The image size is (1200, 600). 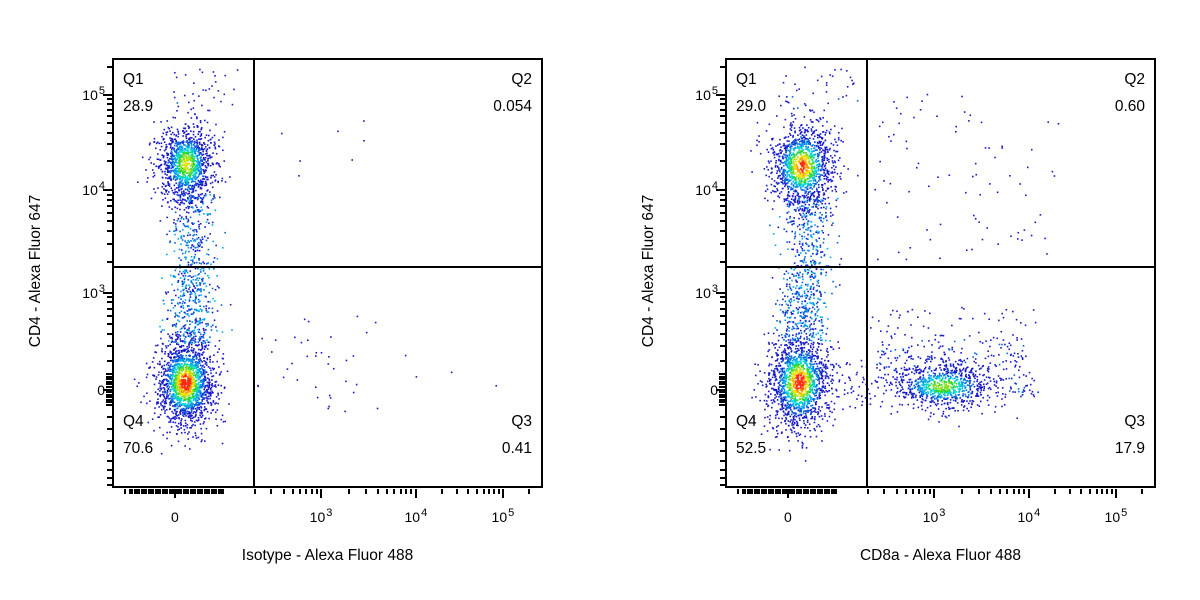 I want to click on quadrant-percent: 29.0, so click(x=751, y=106).